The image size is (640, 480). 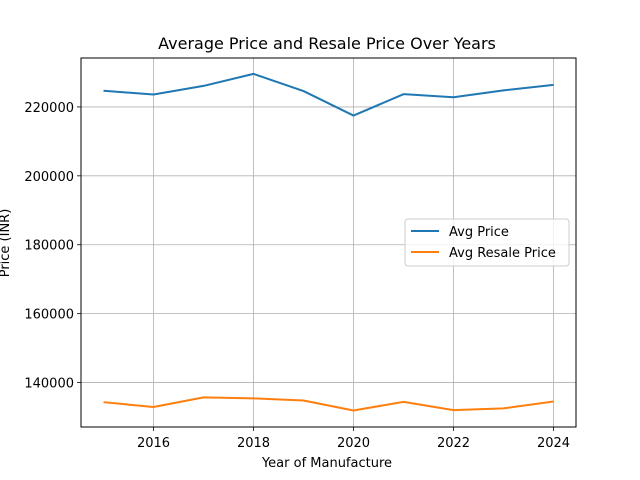 I want to click on legend-frame, so click(x=487, y=242).